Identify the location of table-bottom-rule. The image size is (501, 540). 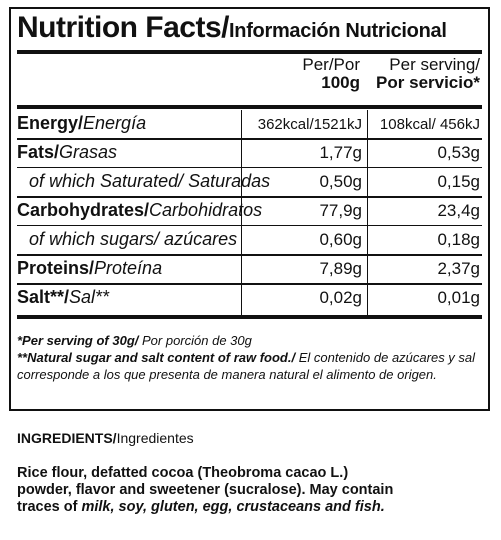
(249, 317).